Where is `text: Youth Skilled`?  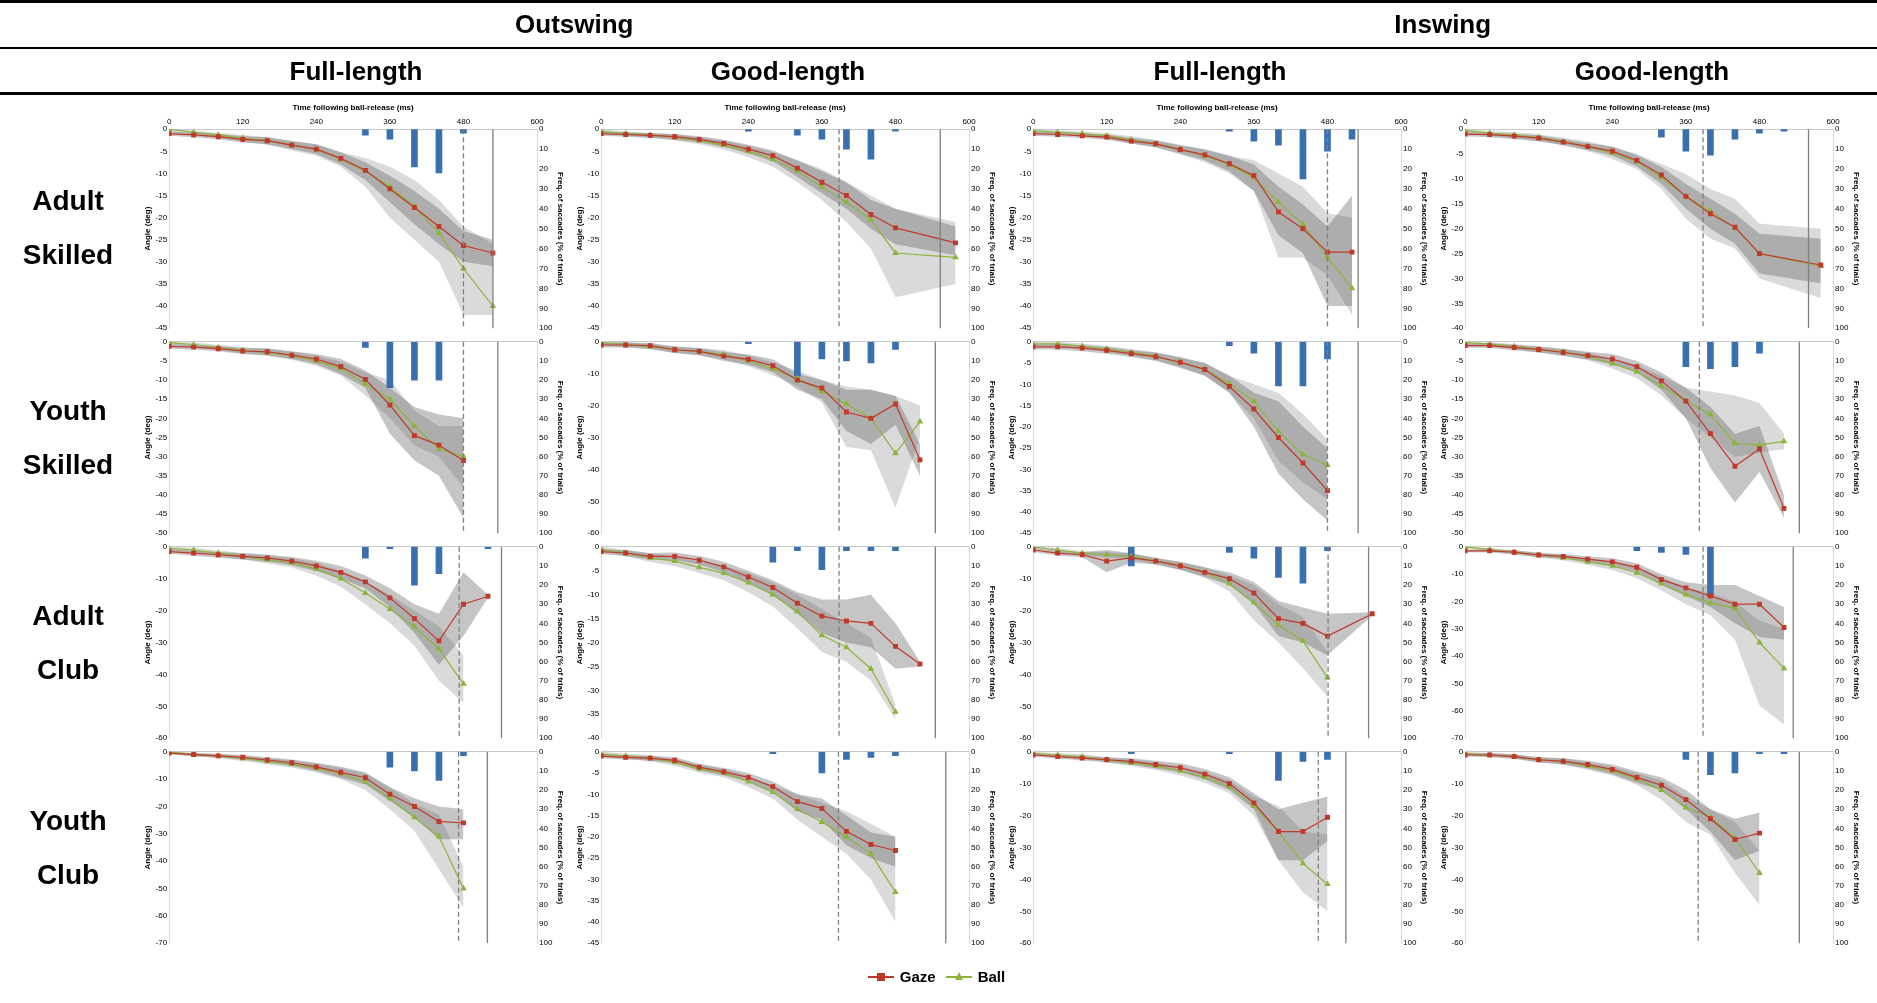 text: Youth Skilled is located at coordinates (68, 437).